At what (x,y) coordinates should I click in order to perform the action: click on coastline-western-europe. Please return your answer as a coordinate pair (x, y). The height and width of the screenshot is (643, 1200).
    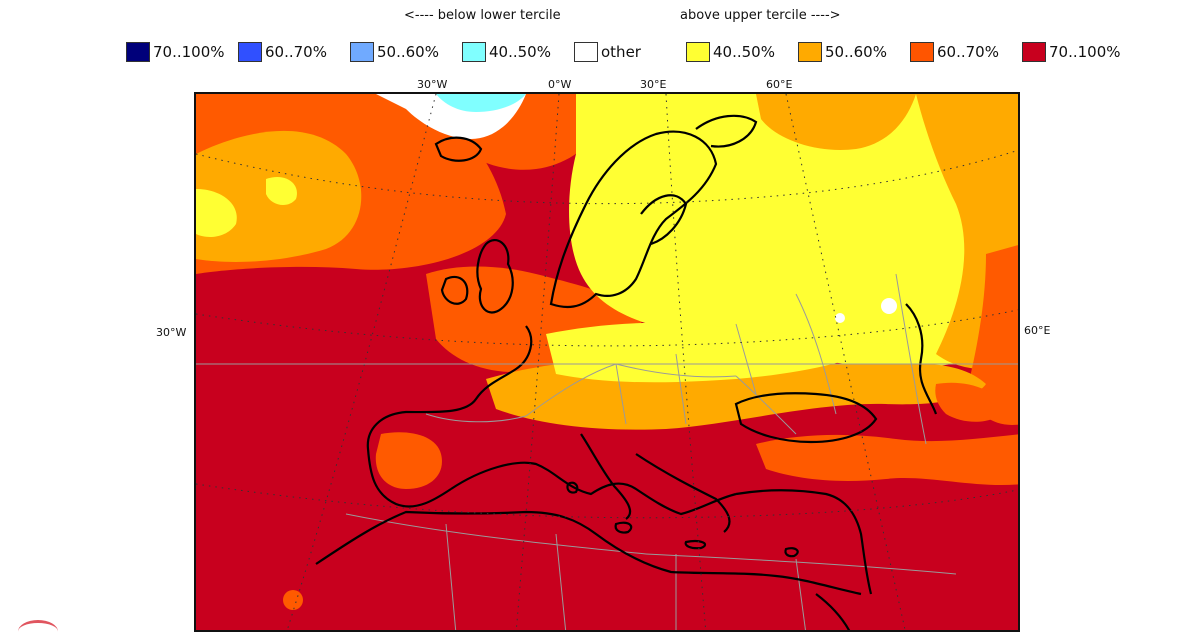
    Looking at the image, I should click on (449, 416).